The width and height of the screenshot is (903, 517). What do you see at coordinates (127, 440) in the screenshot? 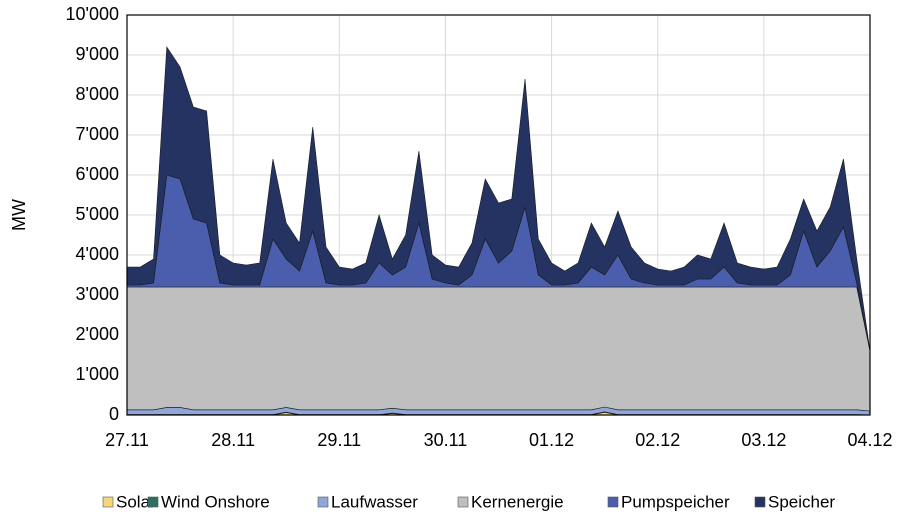
I see `x-tick-label: 27.11` at bounding box center [127, 440].